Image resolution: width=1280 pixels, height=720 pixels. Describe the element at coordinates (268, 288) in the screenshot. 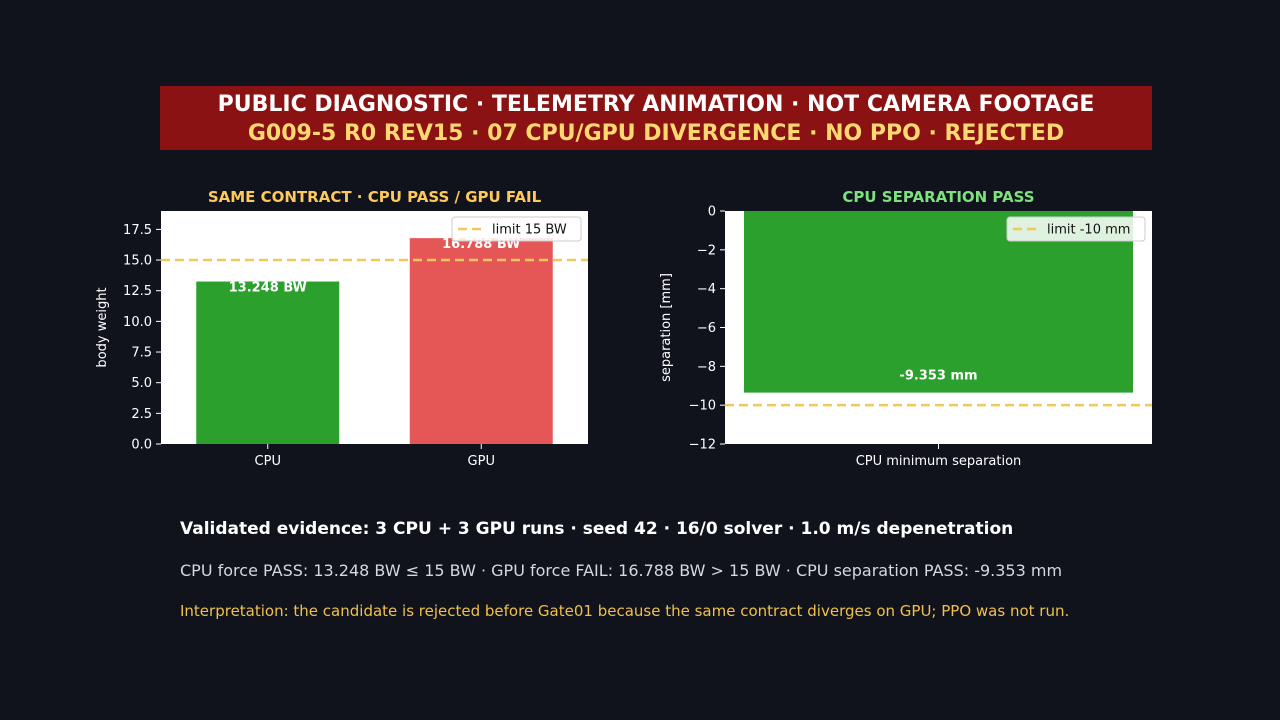

I see `chart-1-bar-label: 13.248 BW` at that location.